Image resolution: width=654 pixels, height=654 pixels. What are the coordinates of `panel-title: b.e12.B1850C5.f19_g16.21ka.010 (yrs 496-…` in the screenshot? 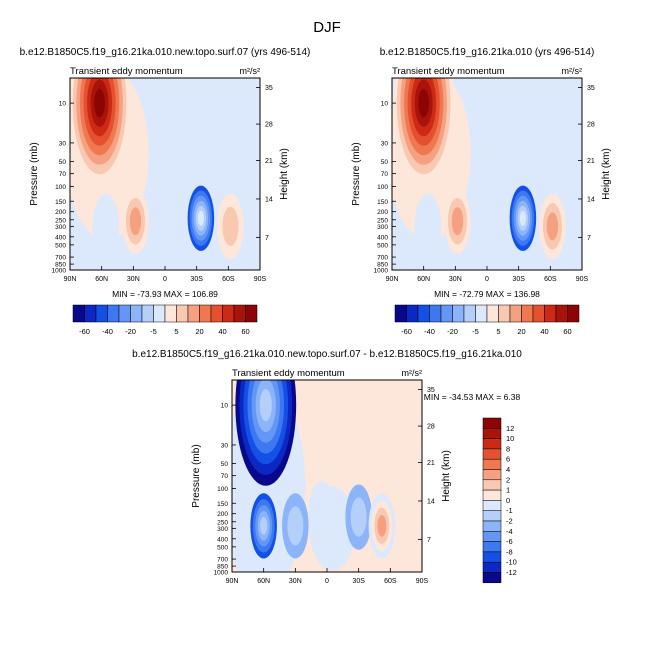 It's located at (487, 52).